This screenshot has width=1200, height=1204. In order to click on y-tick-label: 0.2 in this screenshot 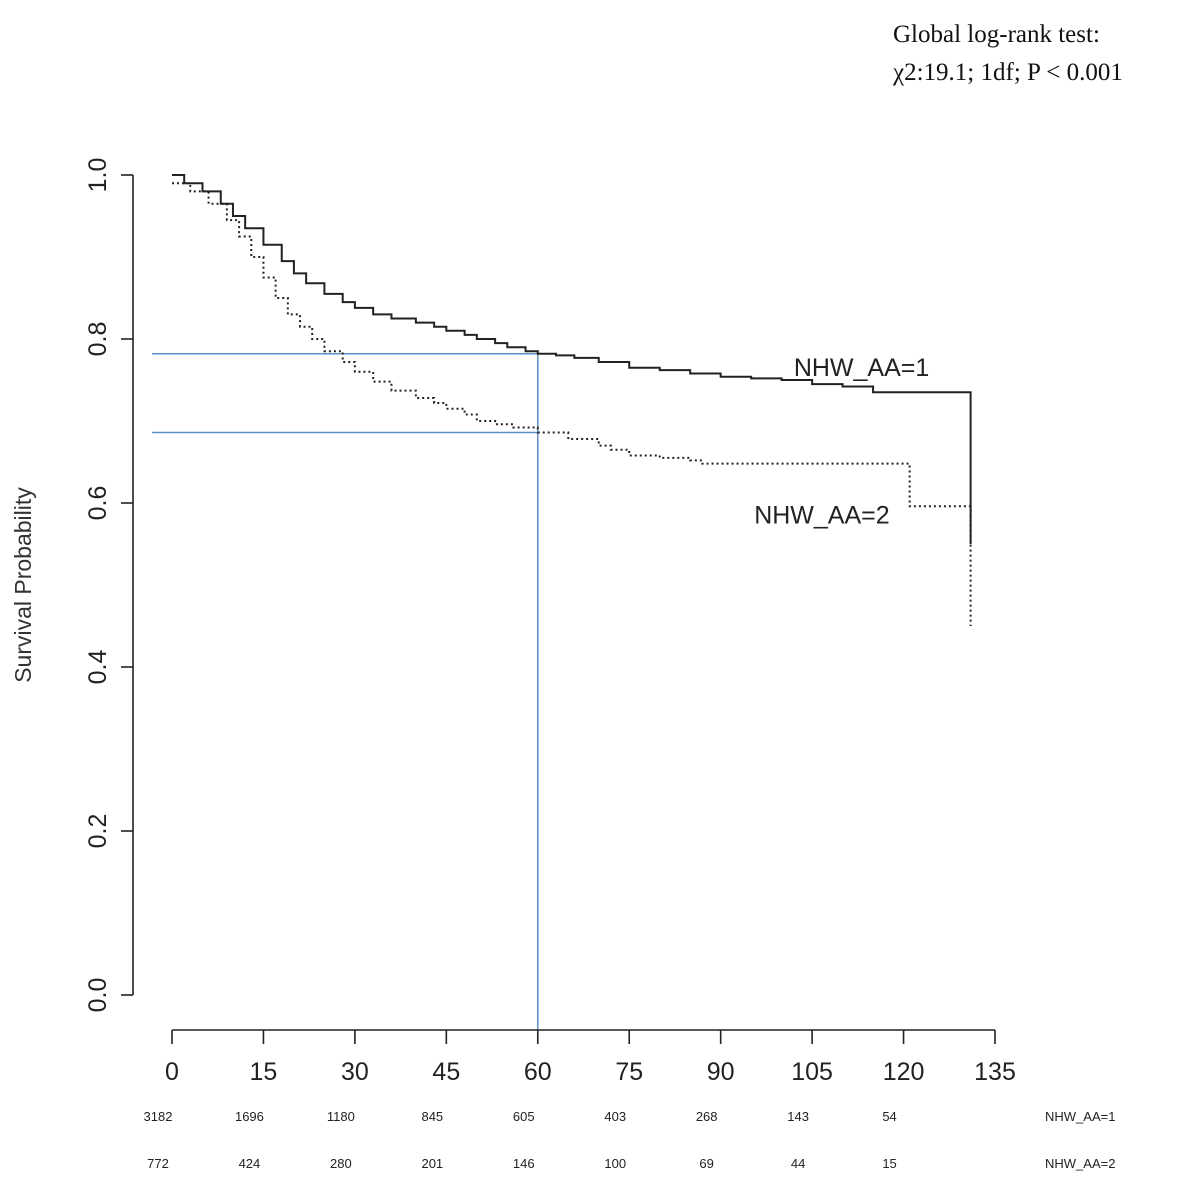, I will do `click(98, 831)`.